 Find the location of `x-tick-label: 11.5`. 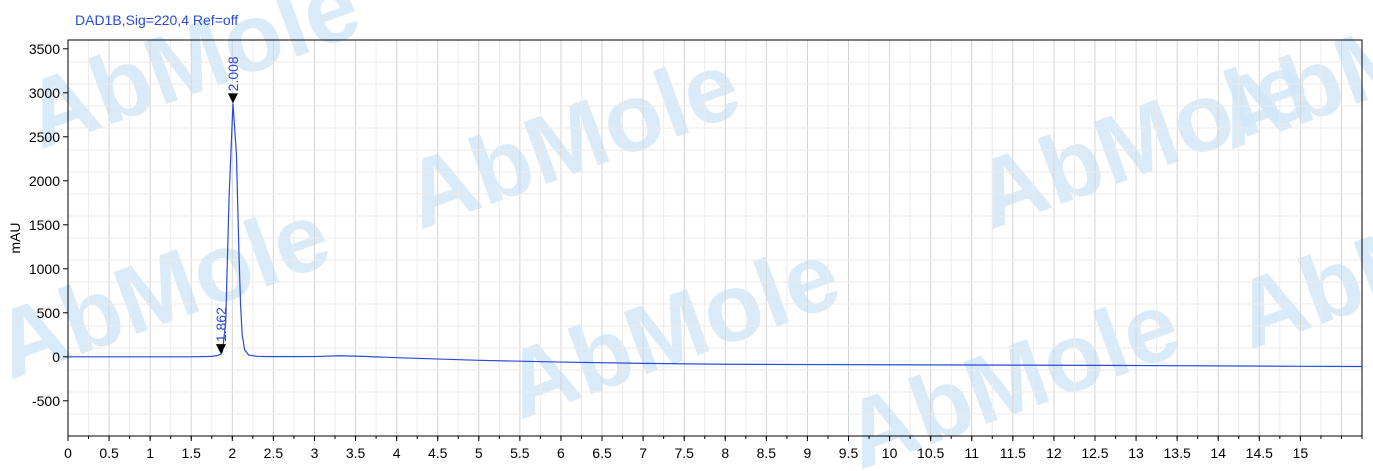

x-tick-label: 11.5 is located at coordinates (1013, 453).